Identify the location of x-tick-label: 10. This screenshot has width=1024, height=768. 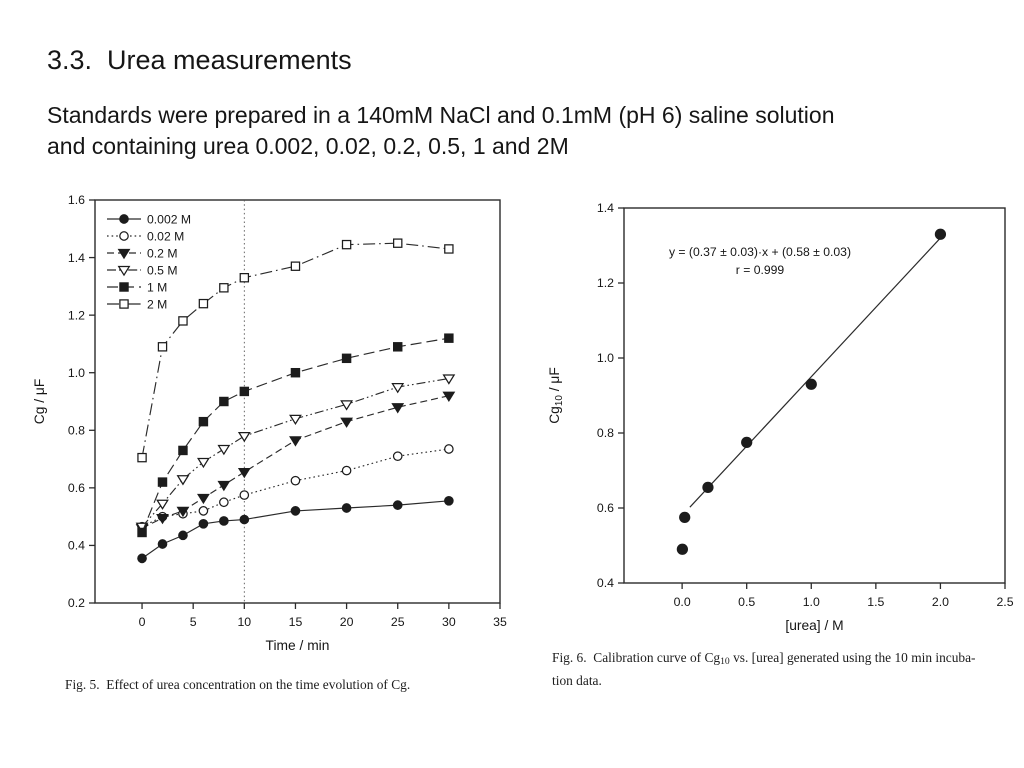
(244, 622).